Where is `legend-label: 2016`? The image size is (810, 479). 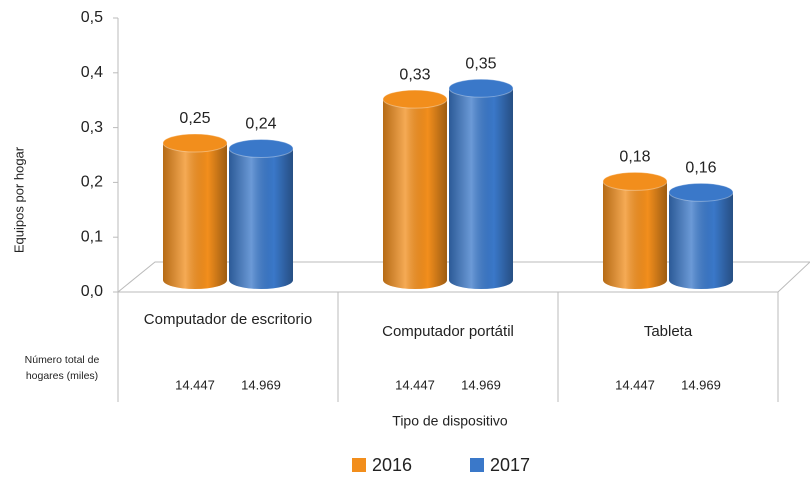
legend-label: 2016 is located at coordinates (392, 465).